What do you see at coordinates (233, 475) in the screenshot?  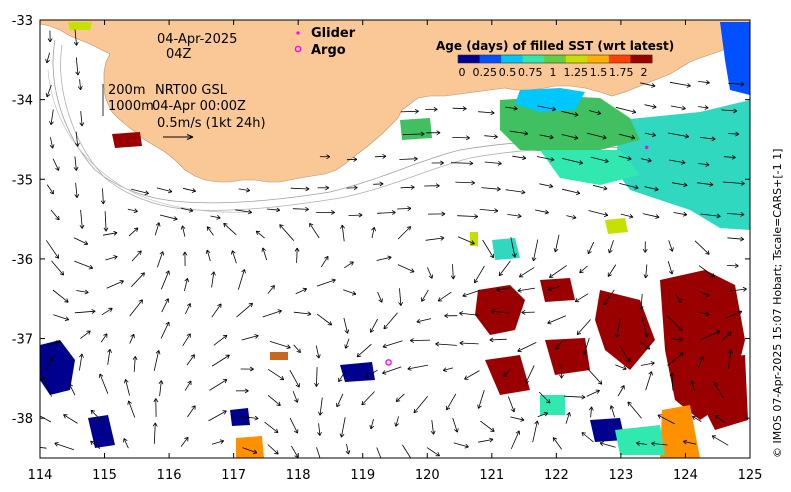 I see `x-tick-label: 117` at bounding box center [233, 475].